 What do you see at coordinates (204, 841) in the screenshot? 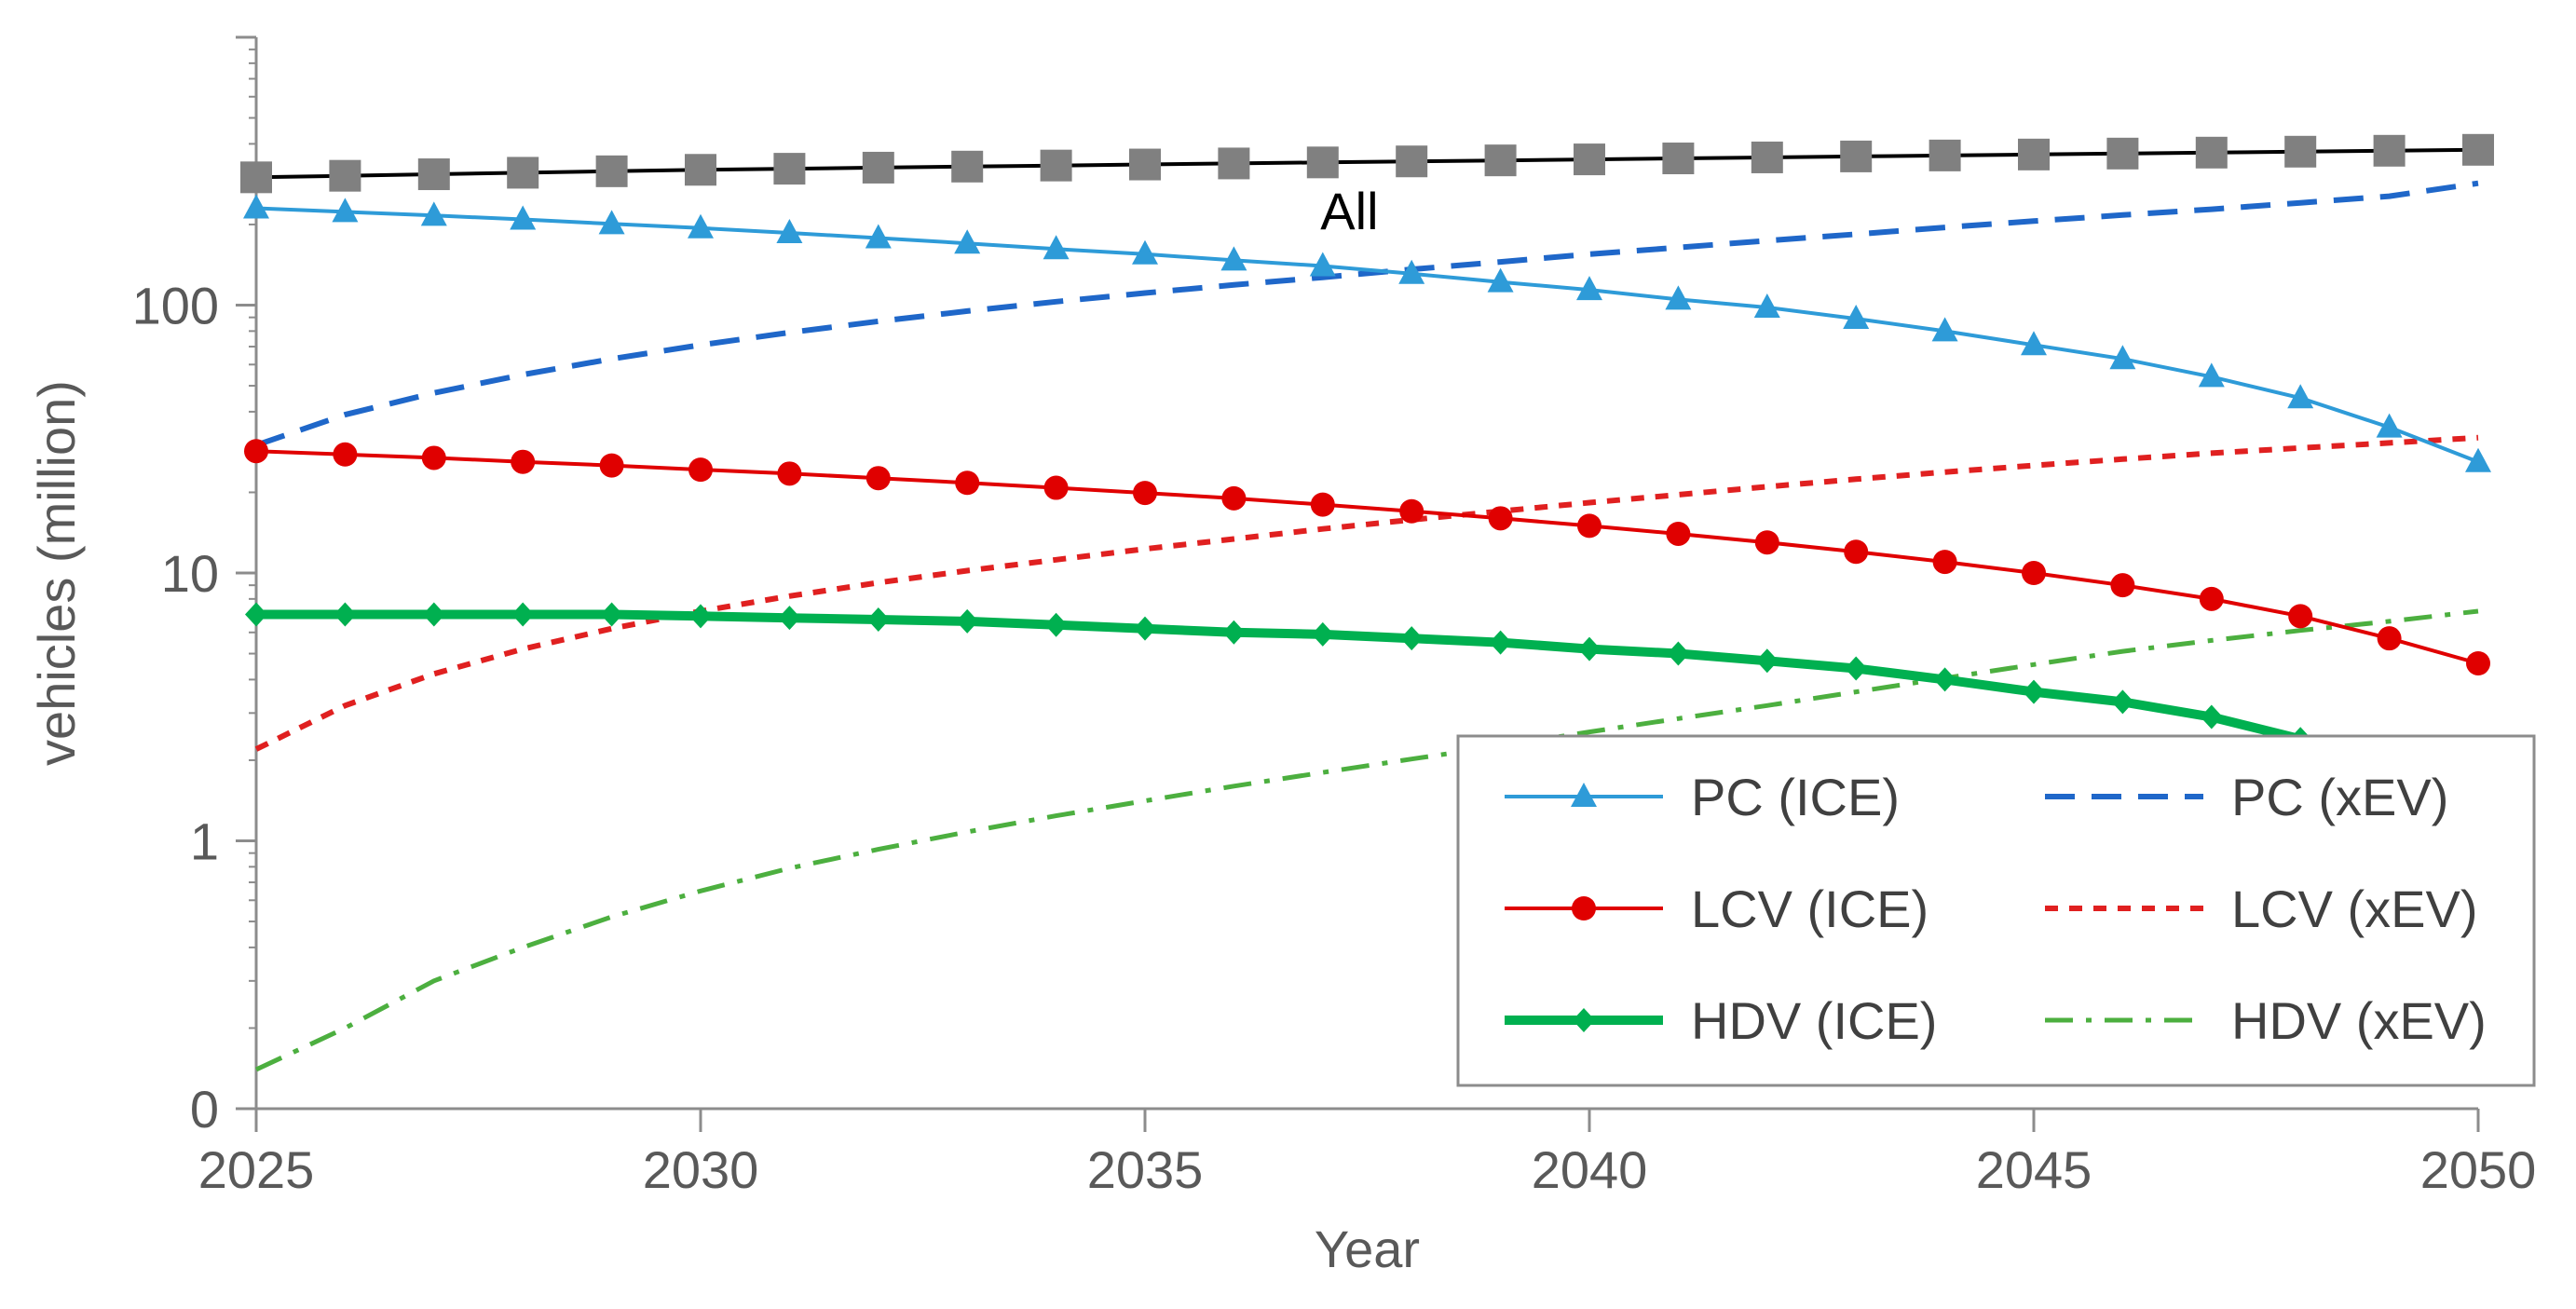
I see `y-tick-label: 1` at bounding box center [204, 841].